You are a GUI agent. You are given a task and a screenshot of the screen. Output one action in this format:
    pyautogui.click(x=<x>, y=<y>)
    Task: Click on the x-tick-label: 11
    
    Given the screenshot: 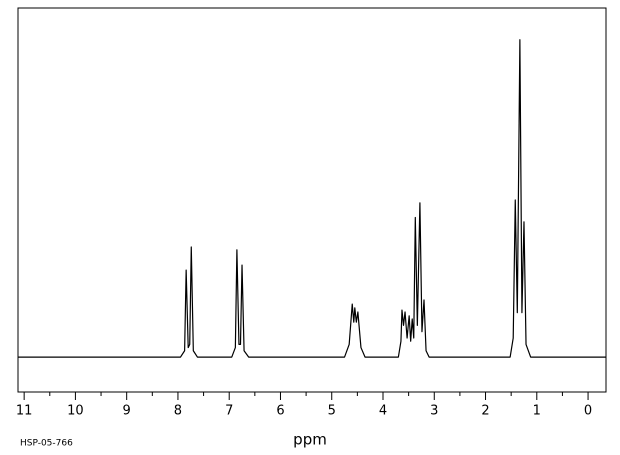 What is the action you would take?
    pyautogui.click(x=24, y=411)
    